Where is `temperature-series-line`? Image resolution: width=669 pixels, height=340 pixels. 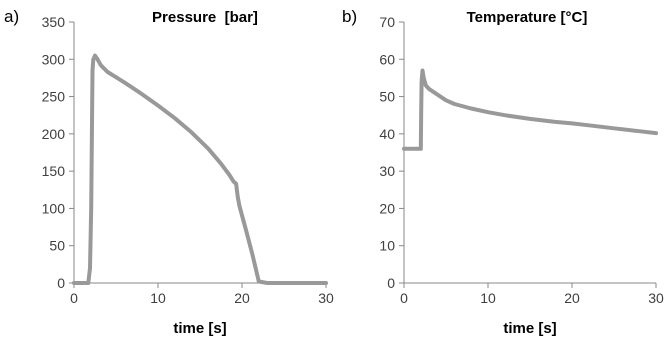
temperature-series-line is located at coordinates (530, 109).